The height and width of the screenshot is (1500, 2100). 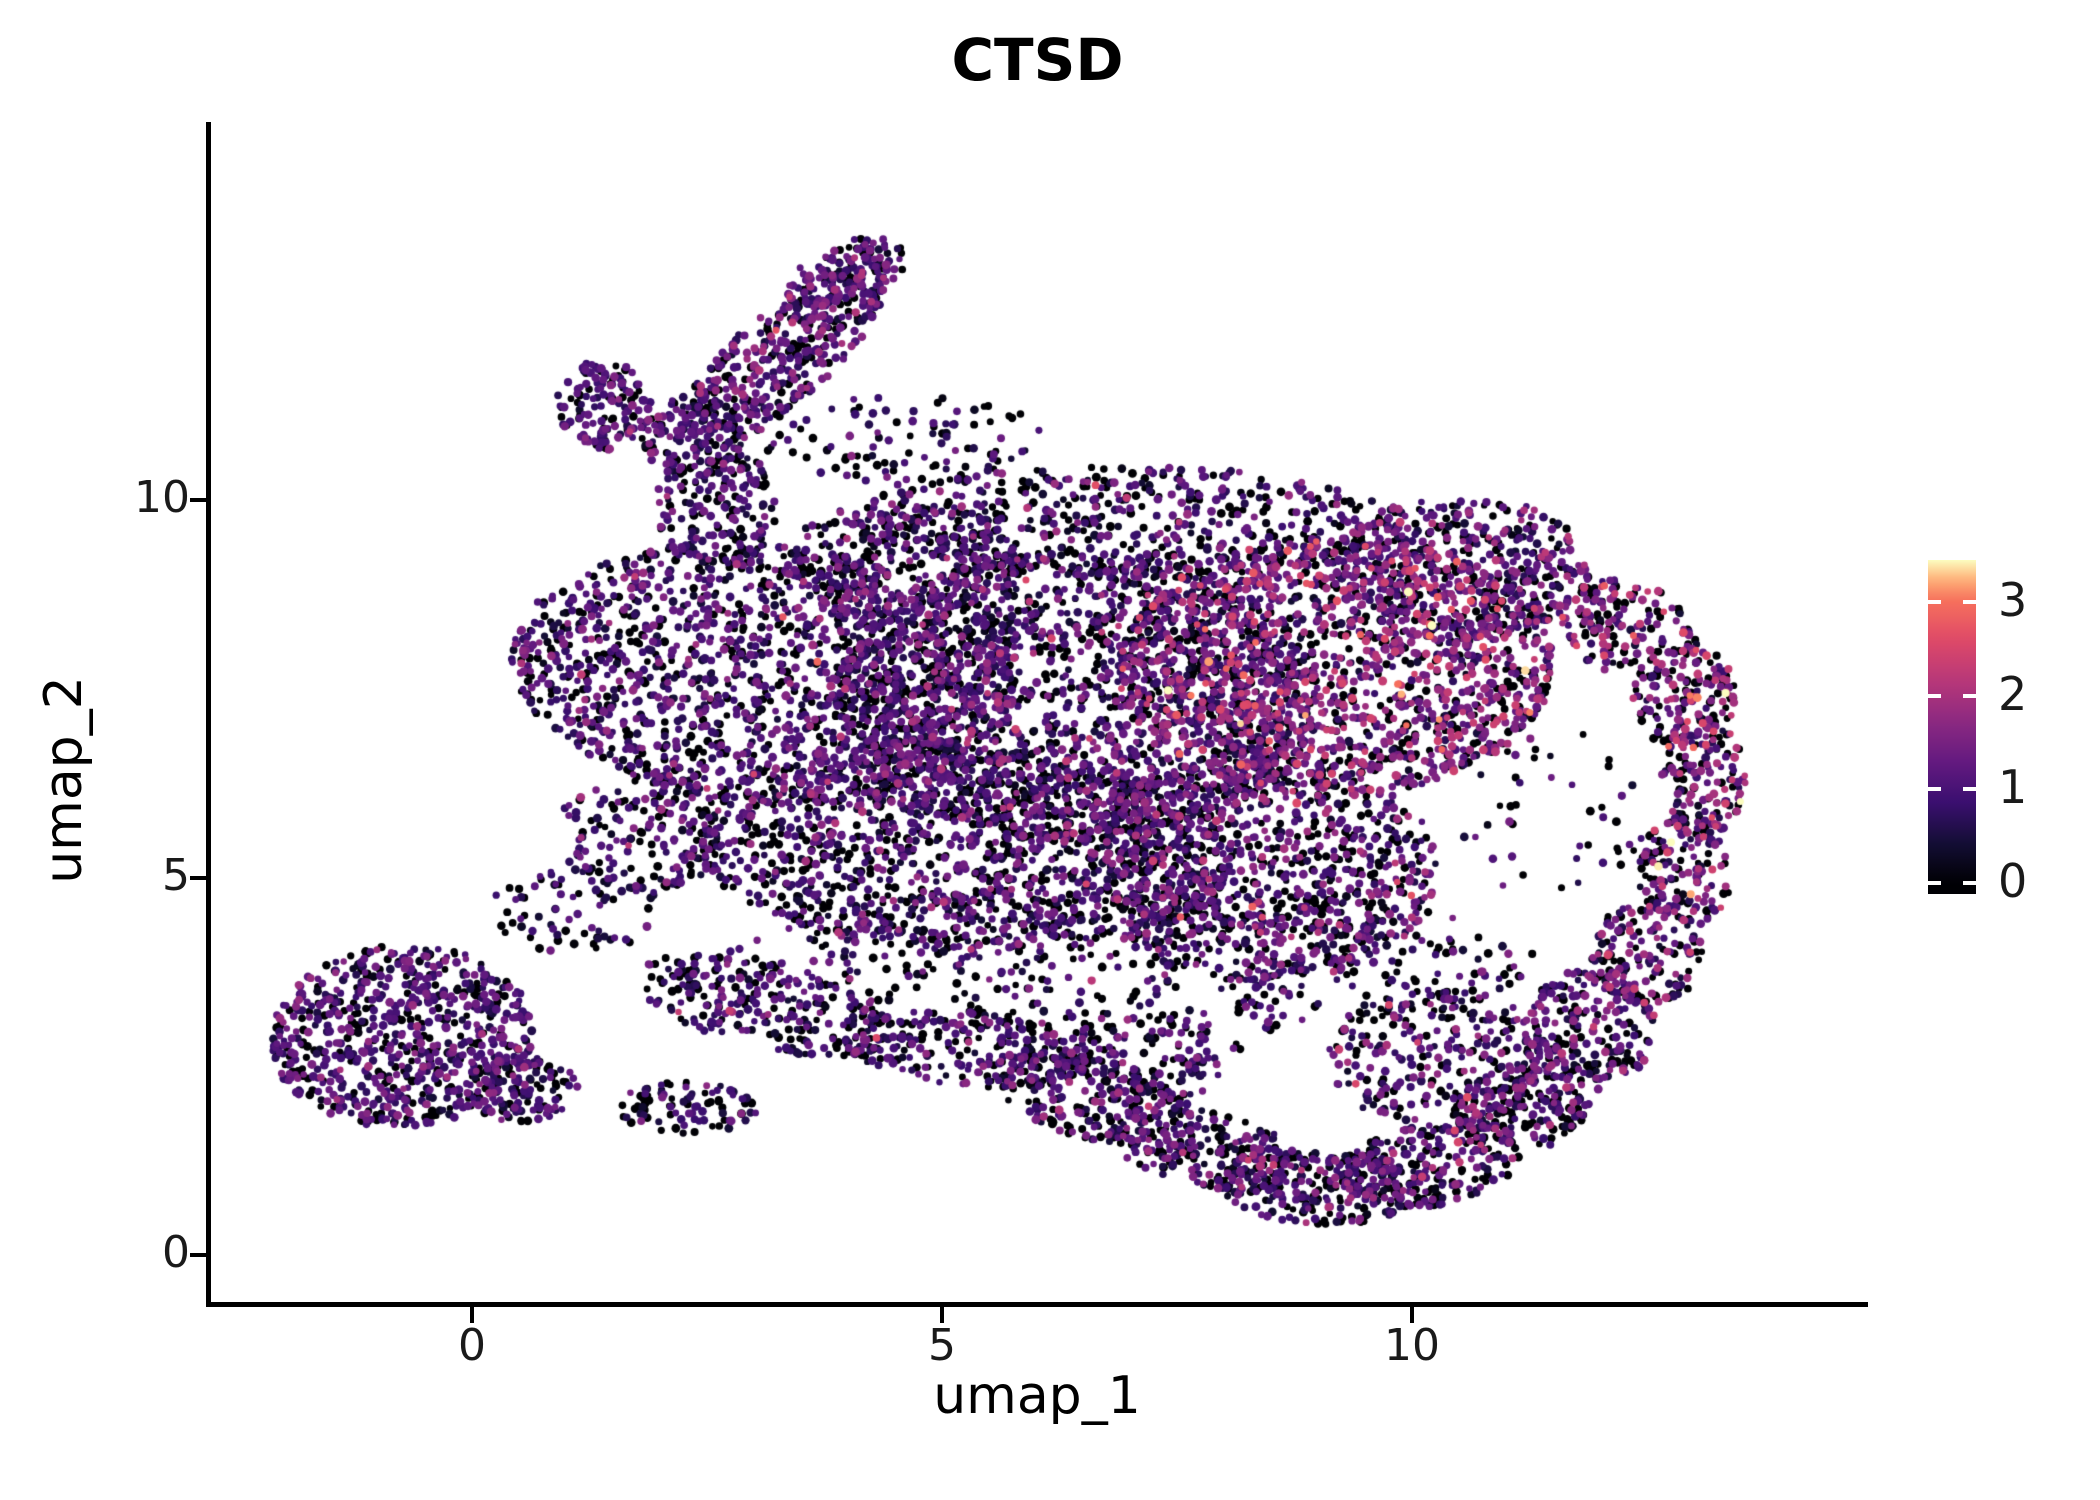 I want to click on plot-title: CTSD, so click(x=1037, y=60).